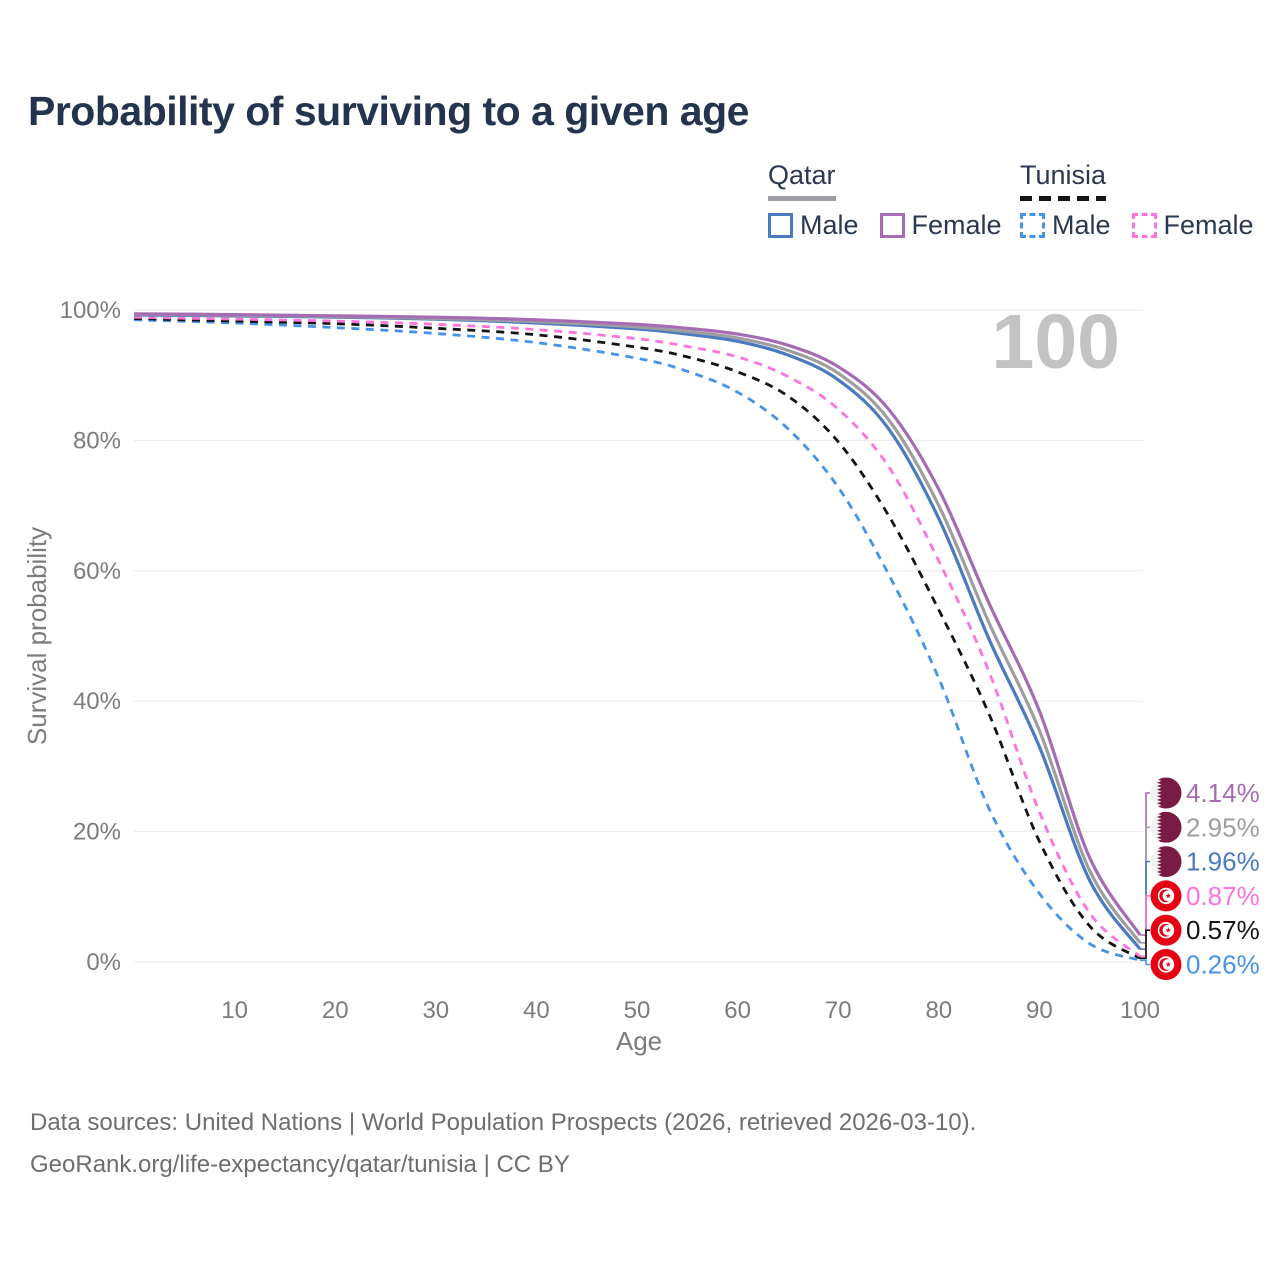 The width and height of the screenshot is (1280, 1280). Describe the element at coordinates (1147, 200) in the screenshot. I see `legend-group-tunisia: Tunisia Male Female` at that location.